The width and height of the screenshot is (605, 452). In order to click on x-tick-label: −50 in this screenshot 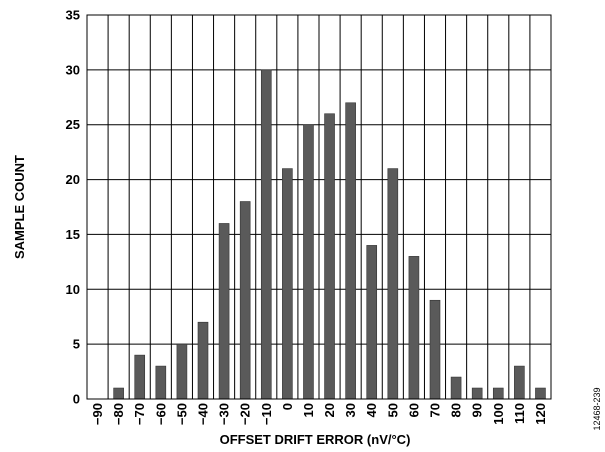, I will do `click(181, 414)`.